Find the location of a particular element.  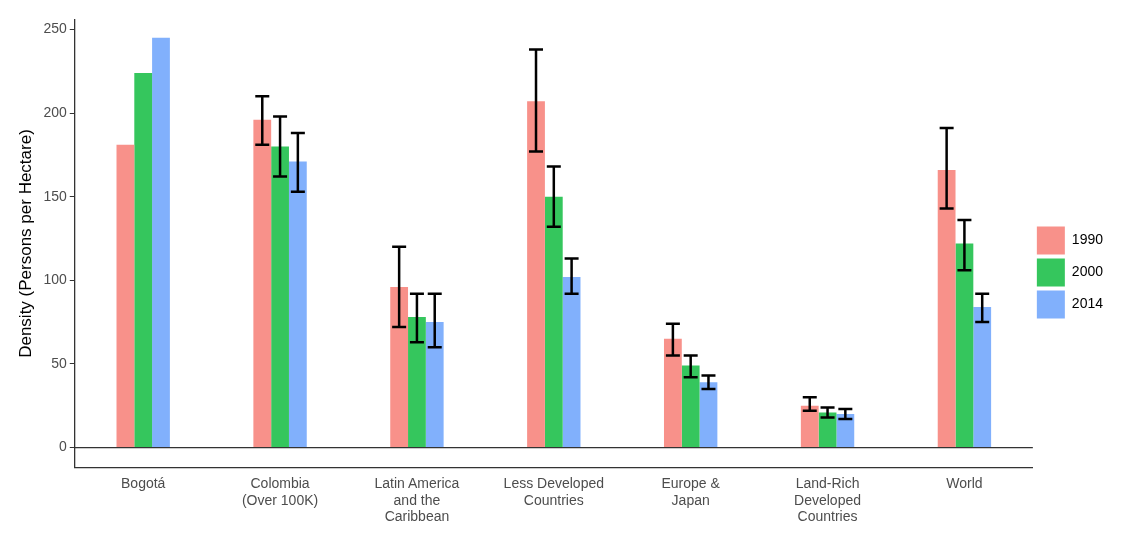

y-tick-label: 200 is located at coordinates (55, 111).